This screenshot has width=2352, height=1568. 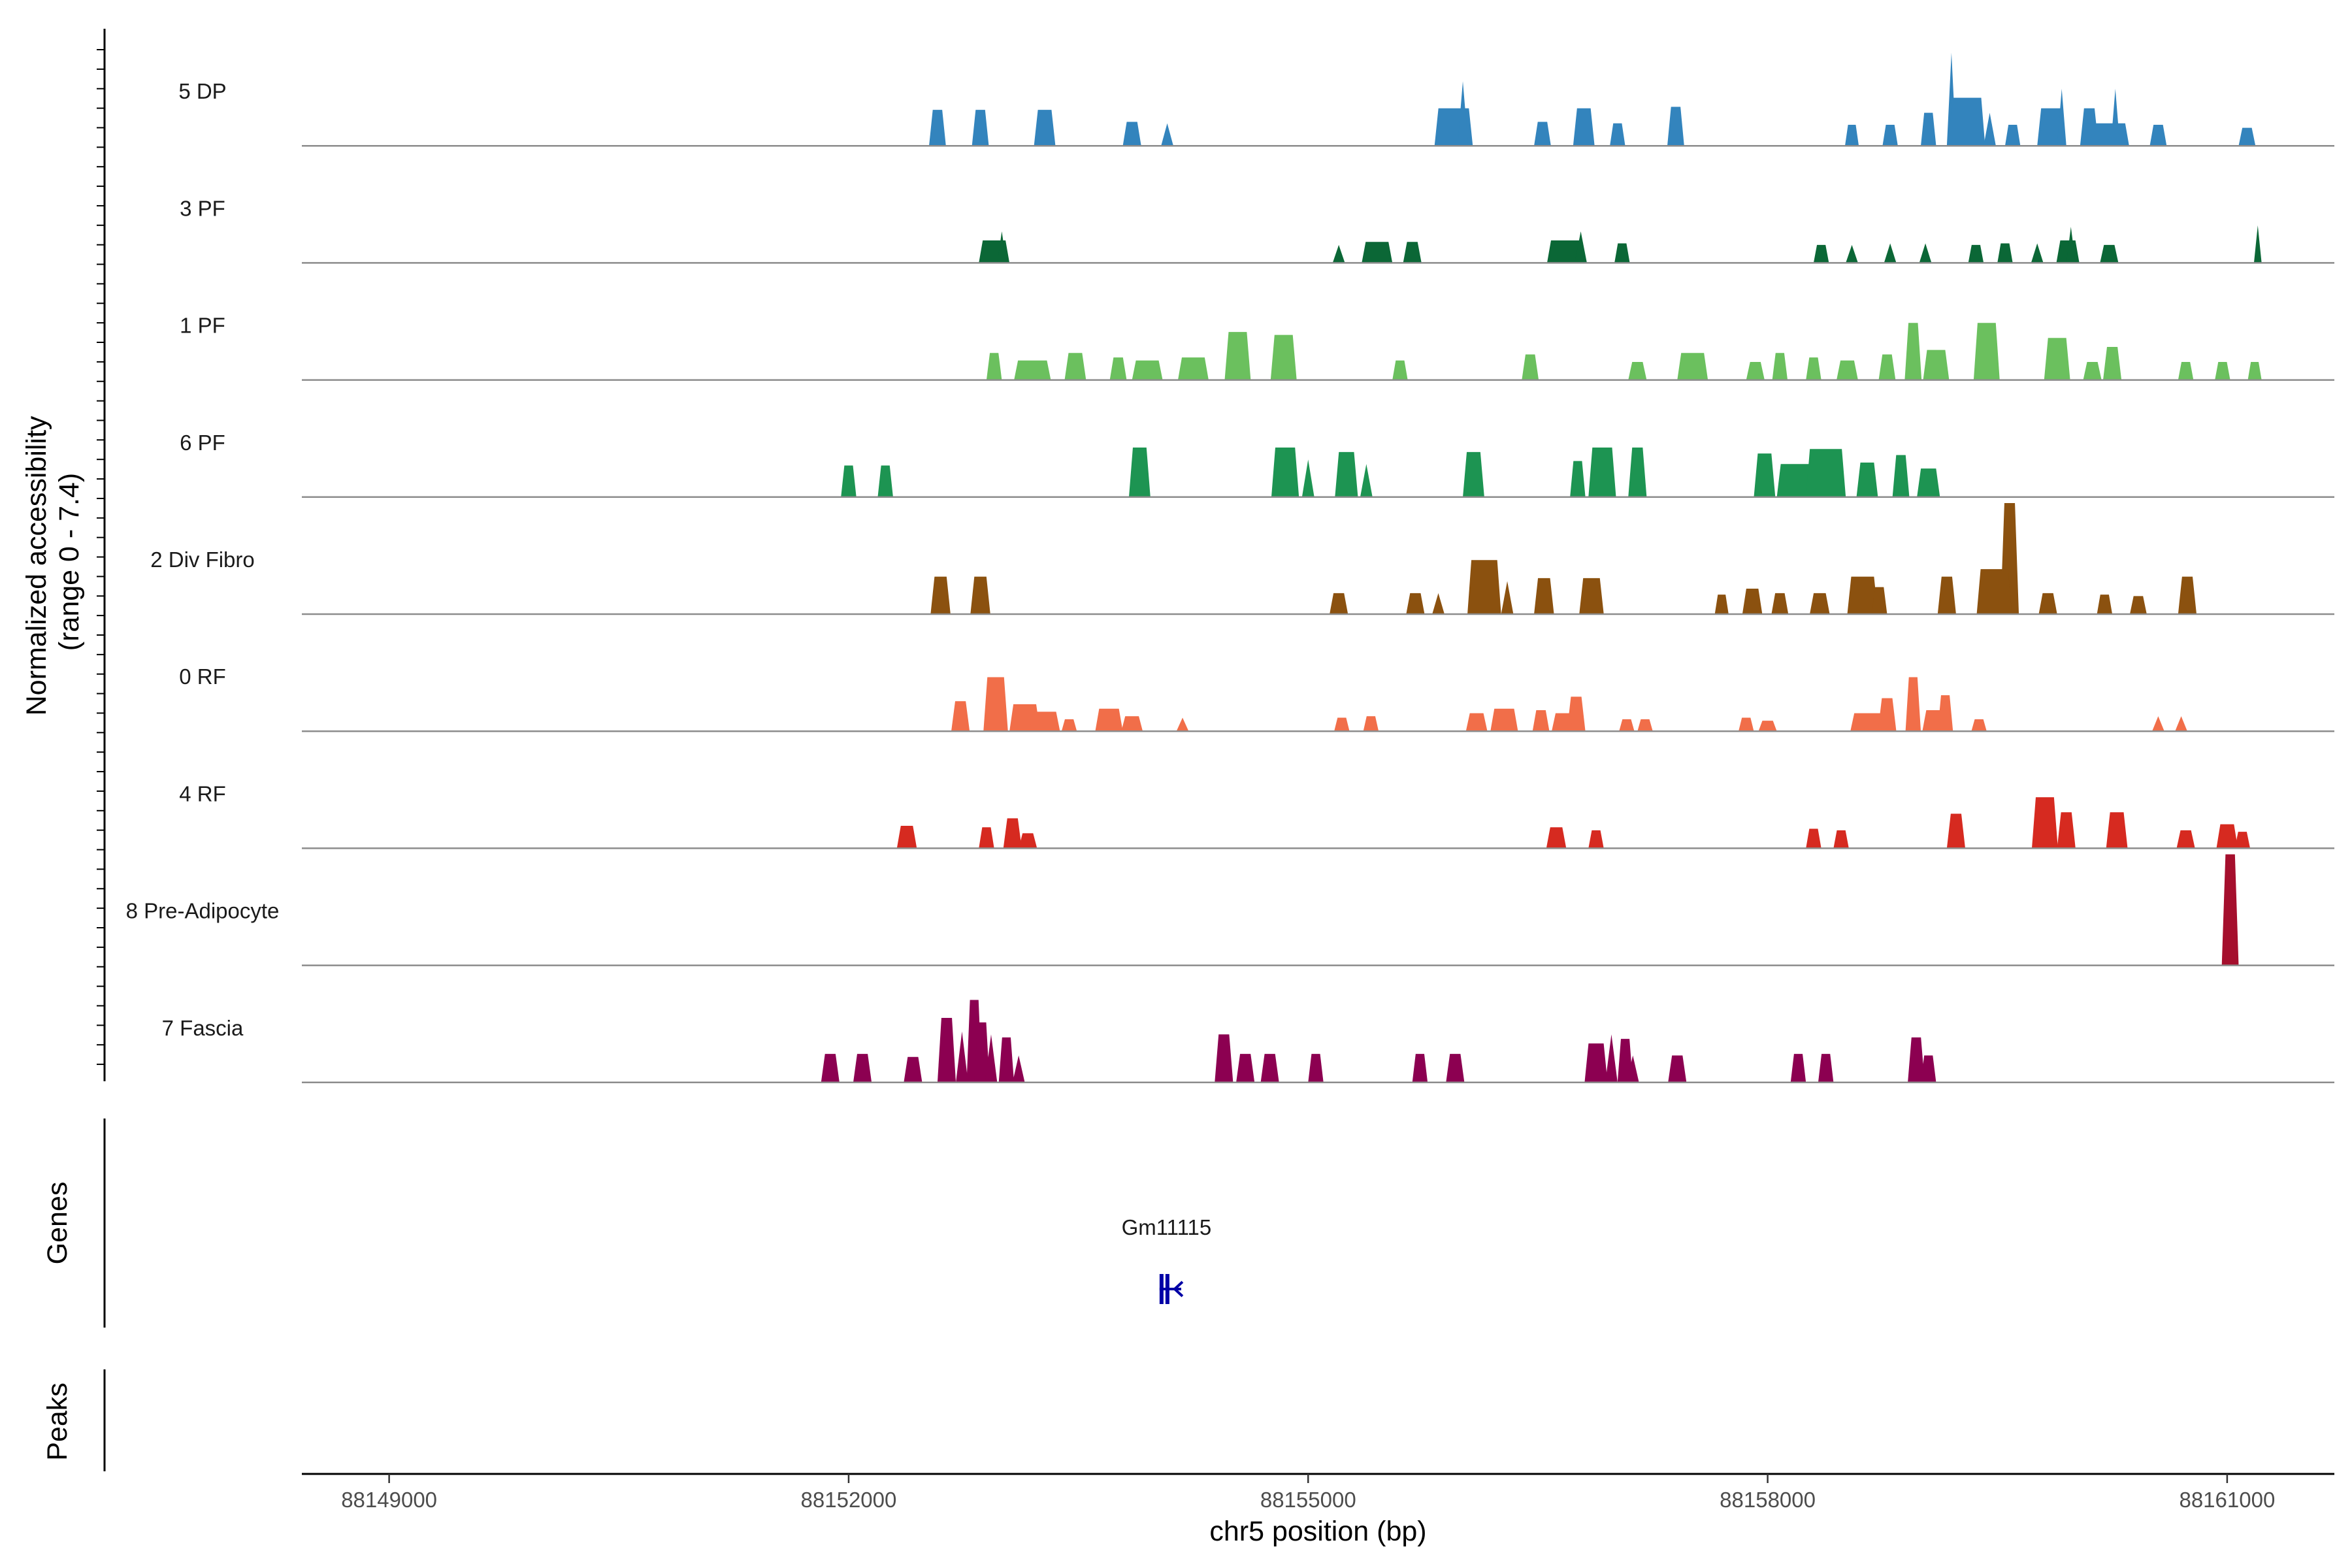 What do you see at coordinates (1178, 1289) in the screenshot?
I see `gene-strand-arrow` at bounding box center [1178, 1289].